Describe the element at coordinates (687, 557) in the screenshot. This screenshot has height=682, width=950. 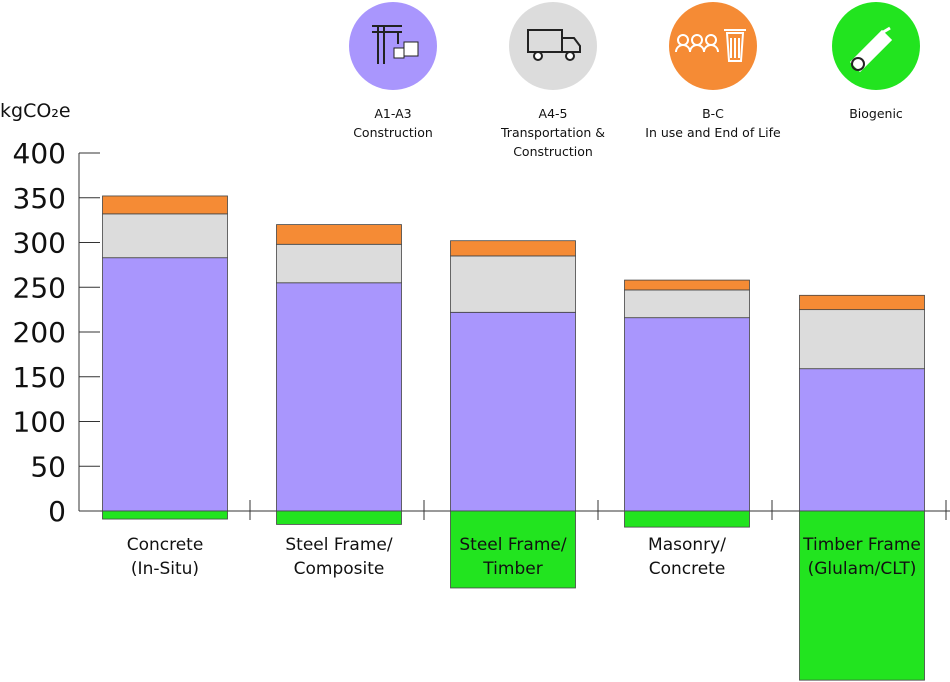
I see `x-tick-label: Masonry/ Concrete` at that location.